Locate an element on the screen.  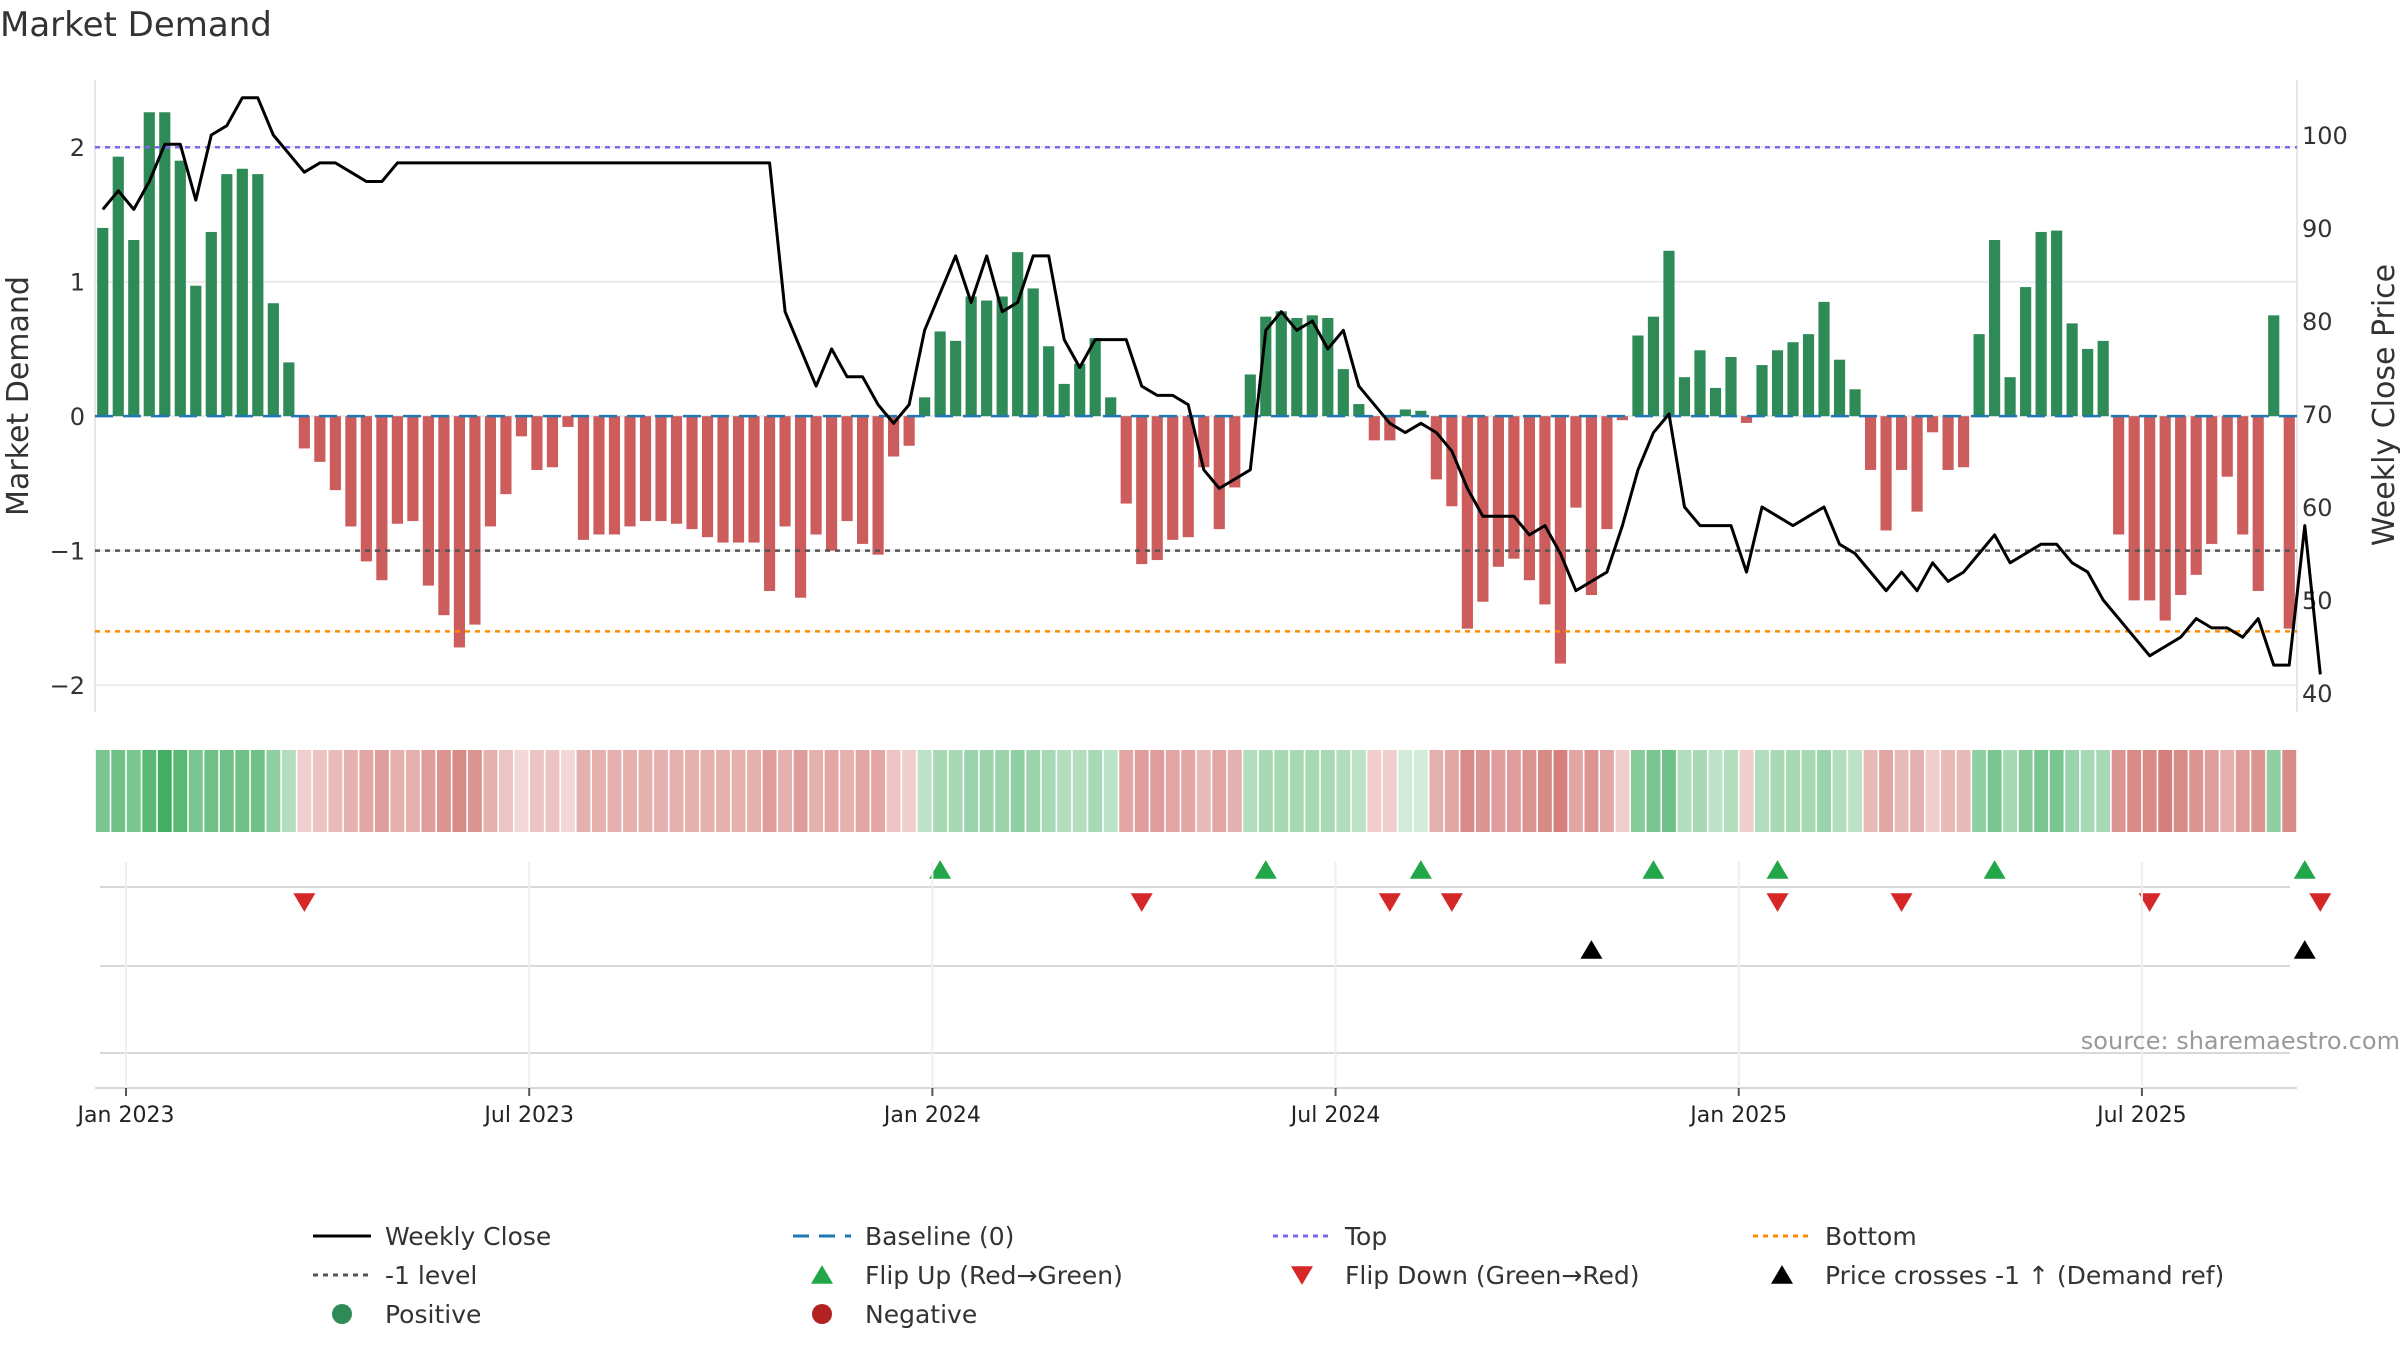
x-tick-label: Jul 2025 is located at coordinates (2141, 1115).